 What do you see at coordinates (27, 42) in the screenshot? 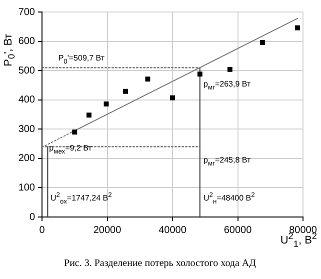
I see `y-tick-label: 600` at bounding box center [27, 42].